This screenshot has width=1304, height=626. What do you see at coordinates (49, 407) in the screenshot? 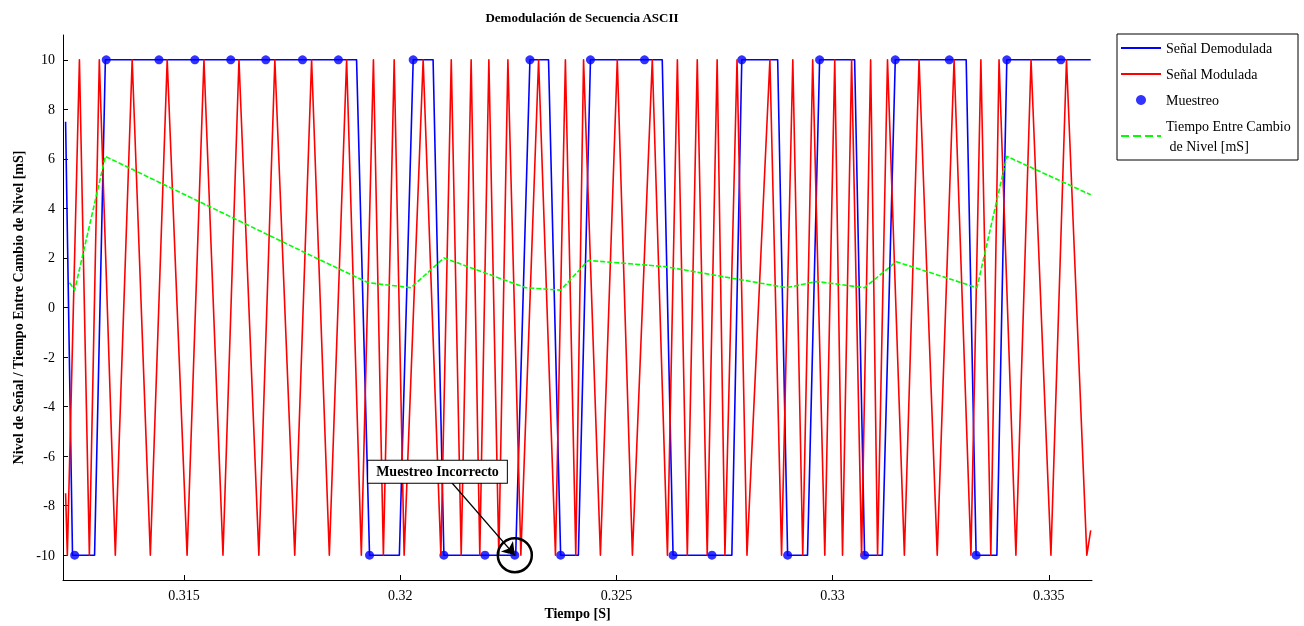
I see `y-tick-label: -4` at bounding box center [49, 407].